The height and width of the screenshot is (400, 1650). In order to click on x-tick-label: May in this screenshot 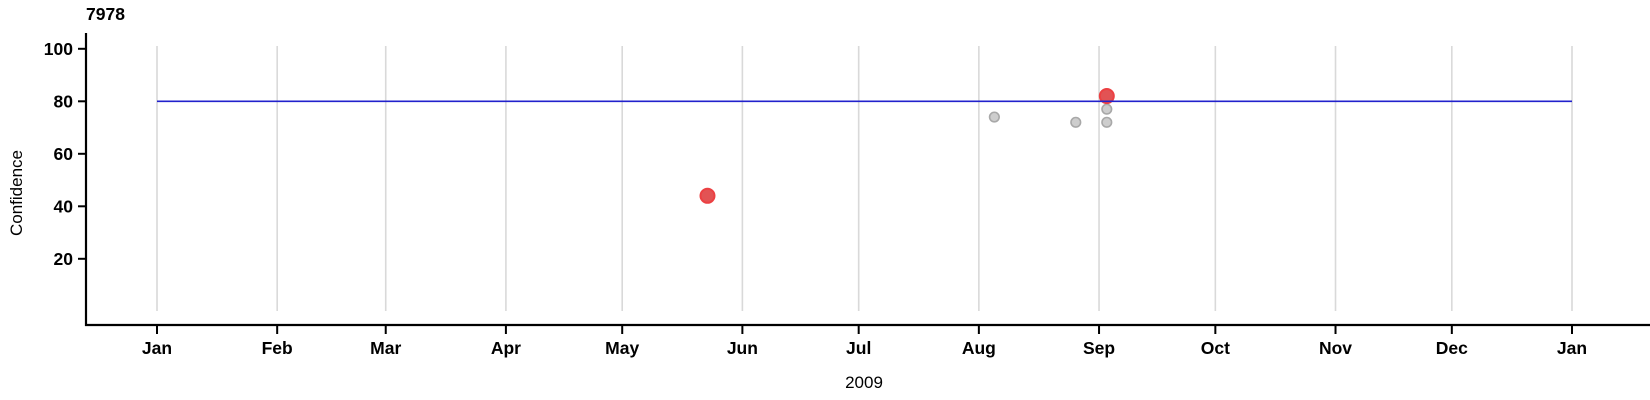, I will do `click(622, 348)`.